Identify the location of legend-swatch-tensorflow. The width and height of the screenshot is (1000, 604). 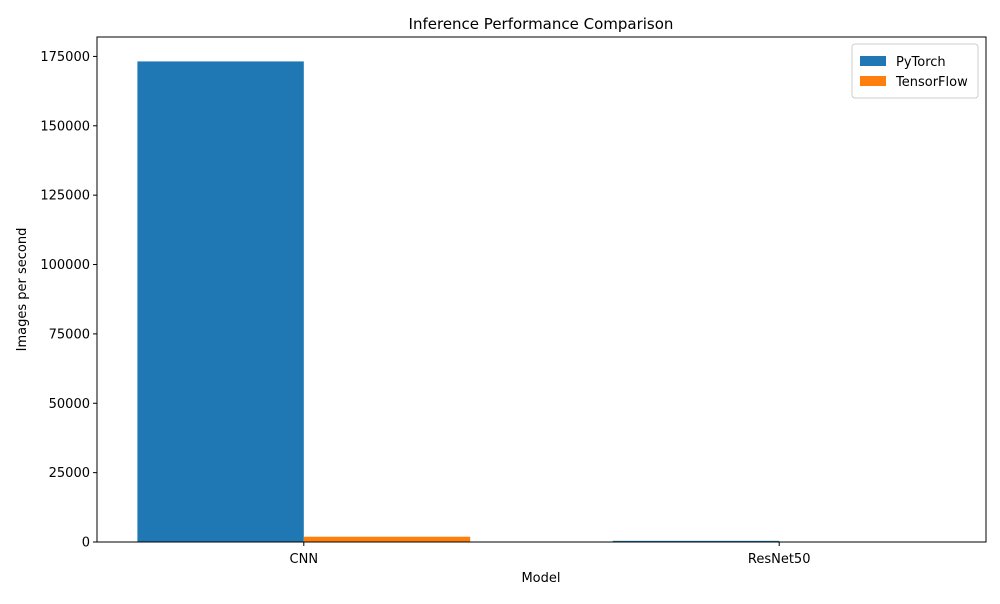
(873, 81).